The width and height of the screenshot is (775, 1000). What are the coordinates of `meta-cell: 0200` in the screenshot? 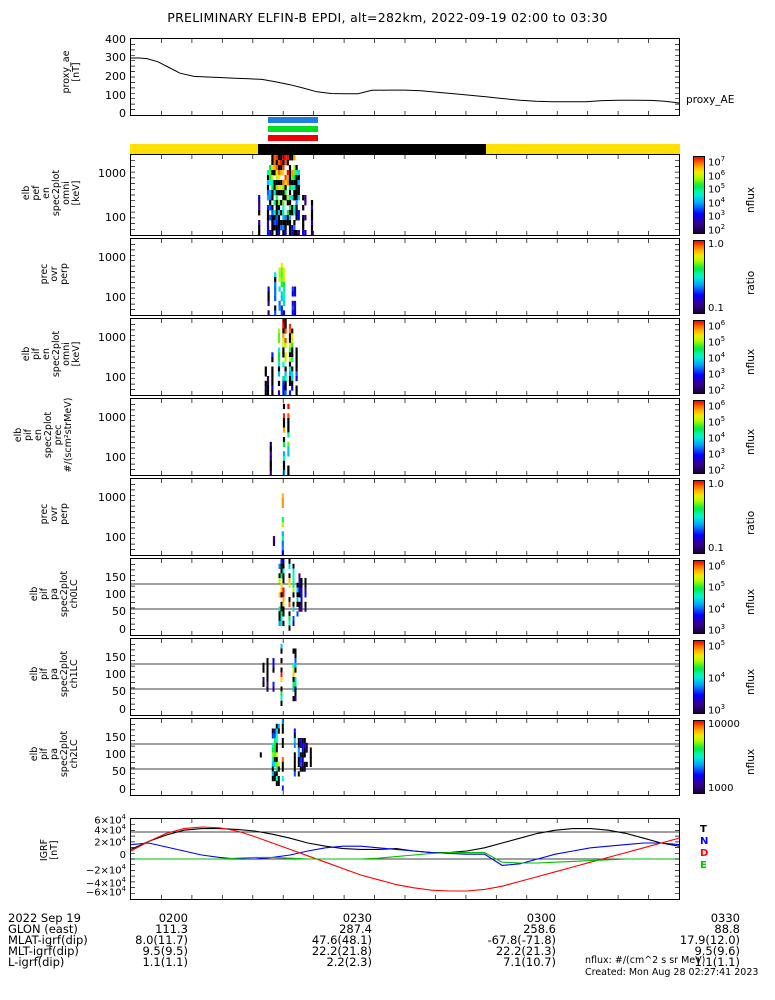 It's located at (173, 918).